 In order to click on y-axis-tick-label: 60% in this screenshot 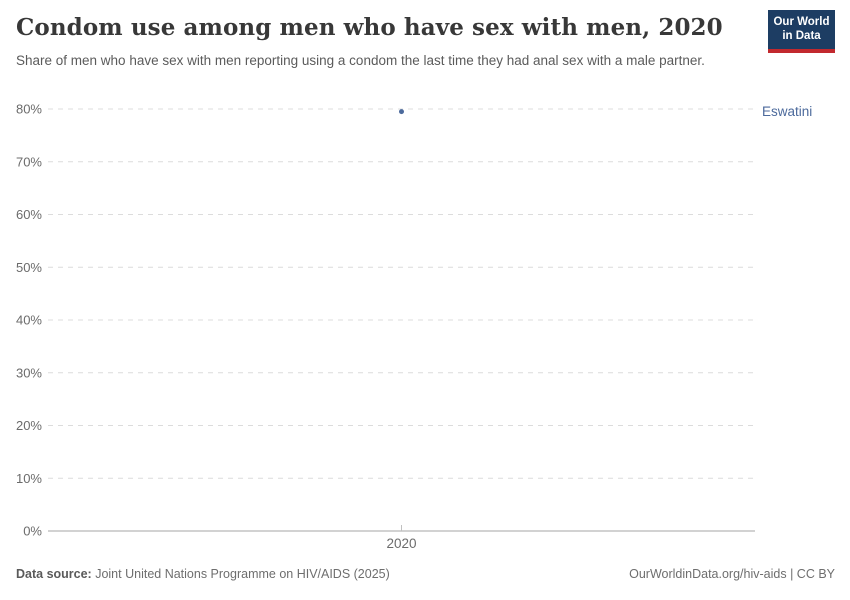, I will do `click(29, 214)`.